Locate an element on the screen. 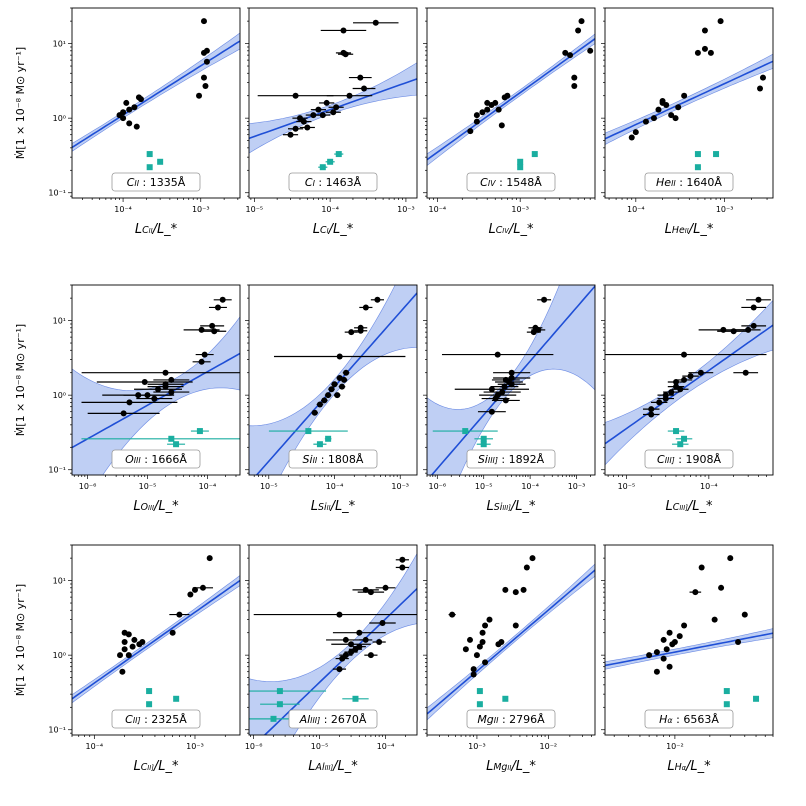 This screenshot has width=806, height=806. line-label: OIII : 1666Å is located at coordinates (156, 459).